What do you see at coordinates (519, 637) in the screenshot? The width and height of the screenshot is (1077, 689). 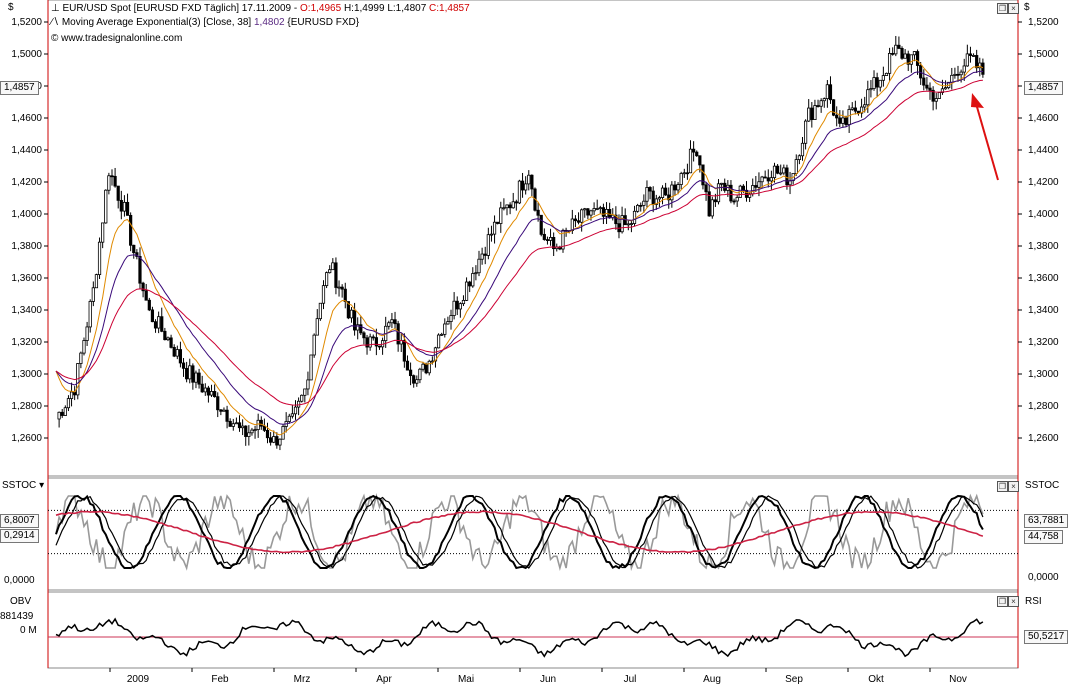 I see `obv-line` at bounding box center [519, 637].